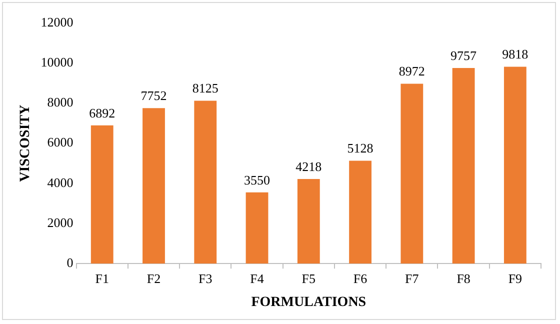 The width and height of the screenshot is (560, 324). I want to click on x-tick-label: F9, so click(515, 278).